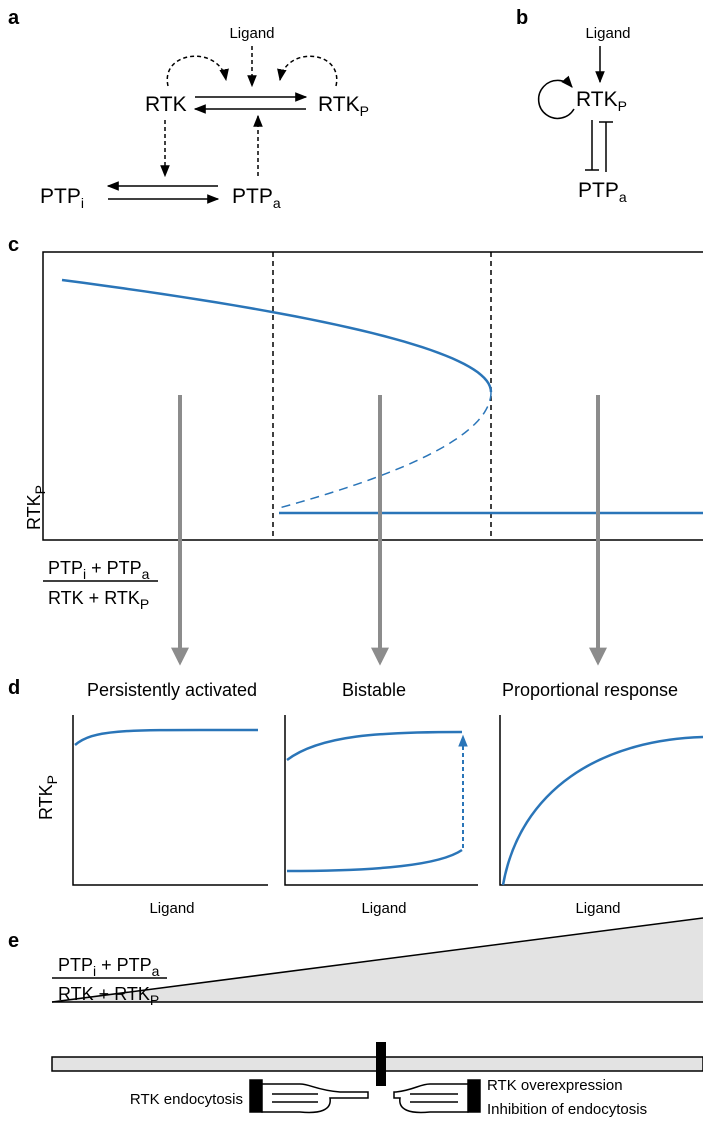 This screenshot has height=1131, width=703. Describe the element at coordinates (13, 245) in the screenshot. I see `panel-label: c` at that location.